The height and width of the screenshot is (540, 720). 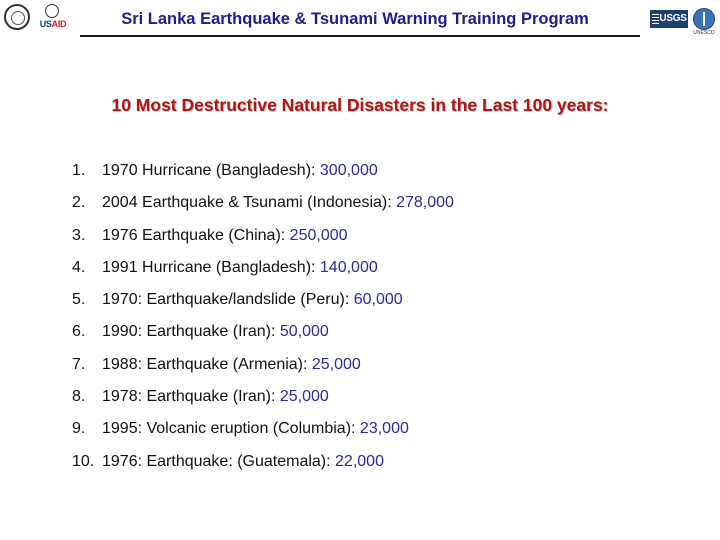 What do you see at coordinates (79, 267) in the screenshot?
I see `item-number: 4.` at bounding box center [79, 267].